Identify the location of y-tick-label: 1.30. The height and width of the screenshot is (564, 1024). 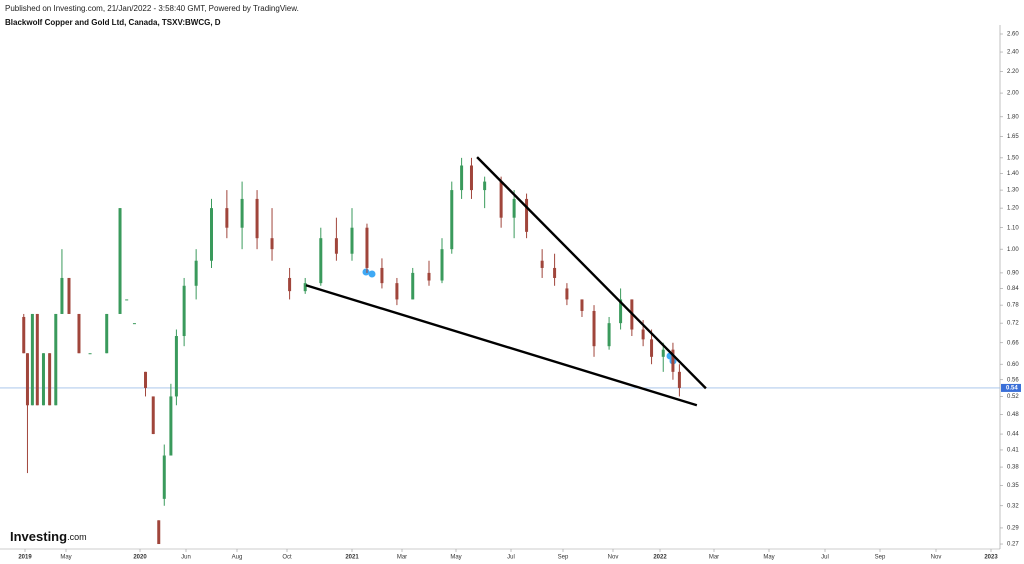
(1013, 191).